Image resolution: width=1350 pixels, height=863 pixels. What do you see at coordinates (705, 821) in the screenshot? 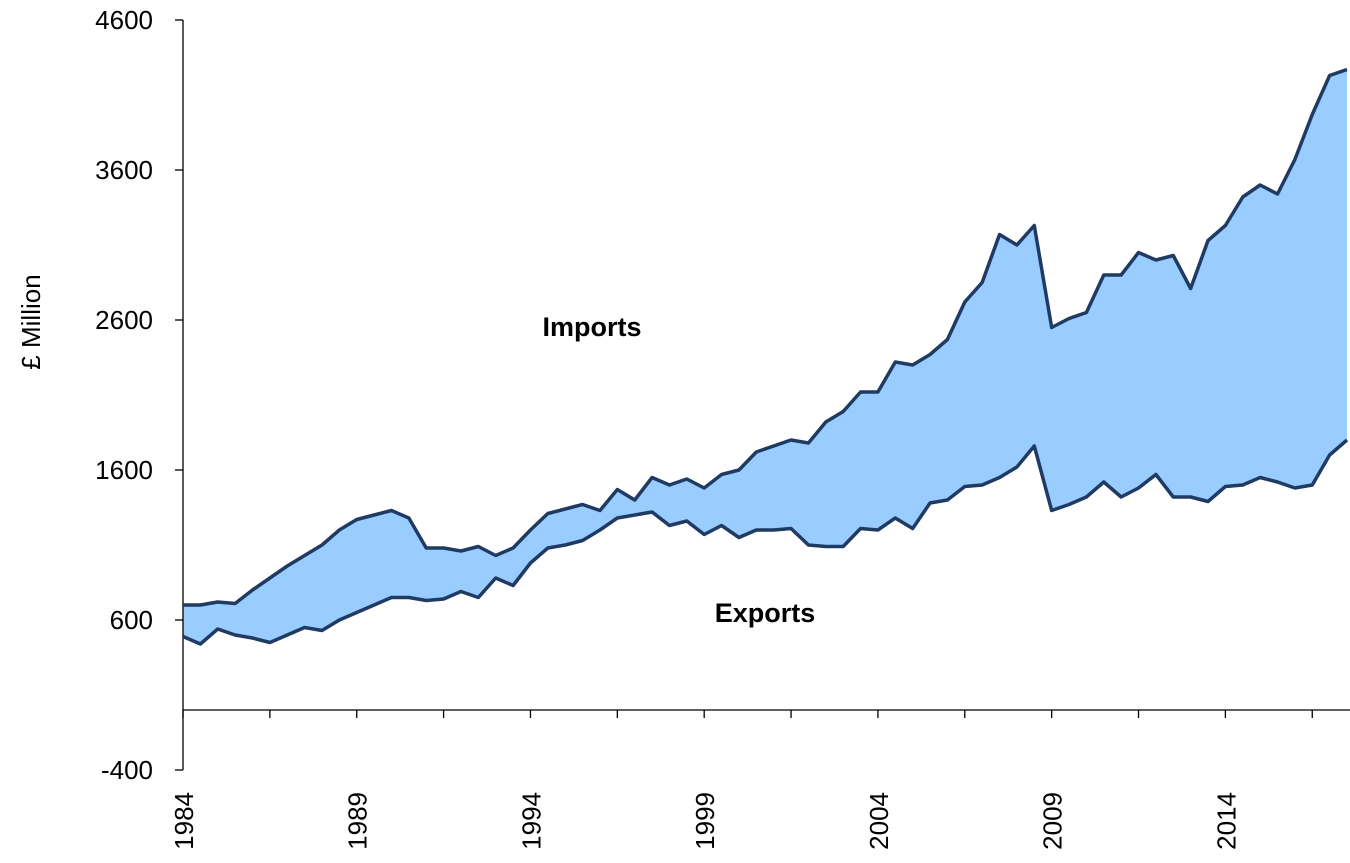
I see `x-tick-label: 1999` at bounding box center [705, 821].